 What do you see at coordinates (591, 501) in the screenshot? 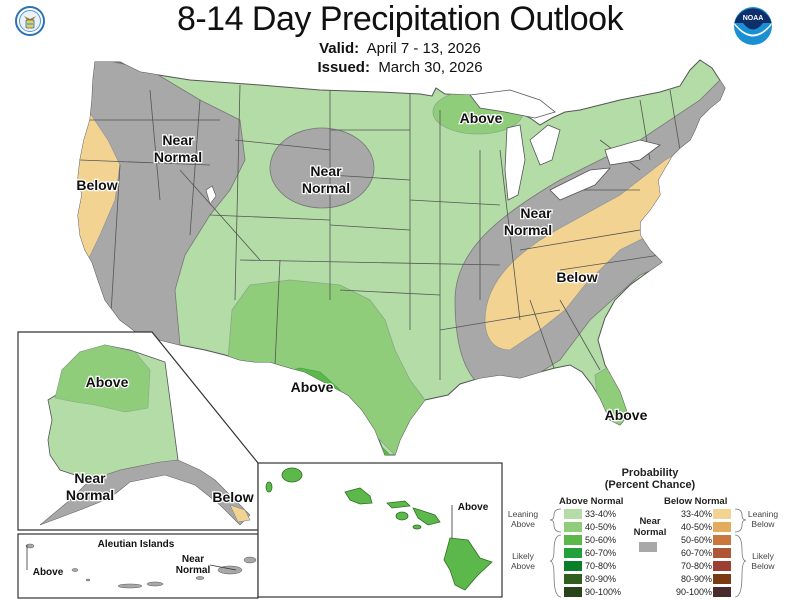
I see `above-normal-header: Above Normal` at bounding box center [591, 501].